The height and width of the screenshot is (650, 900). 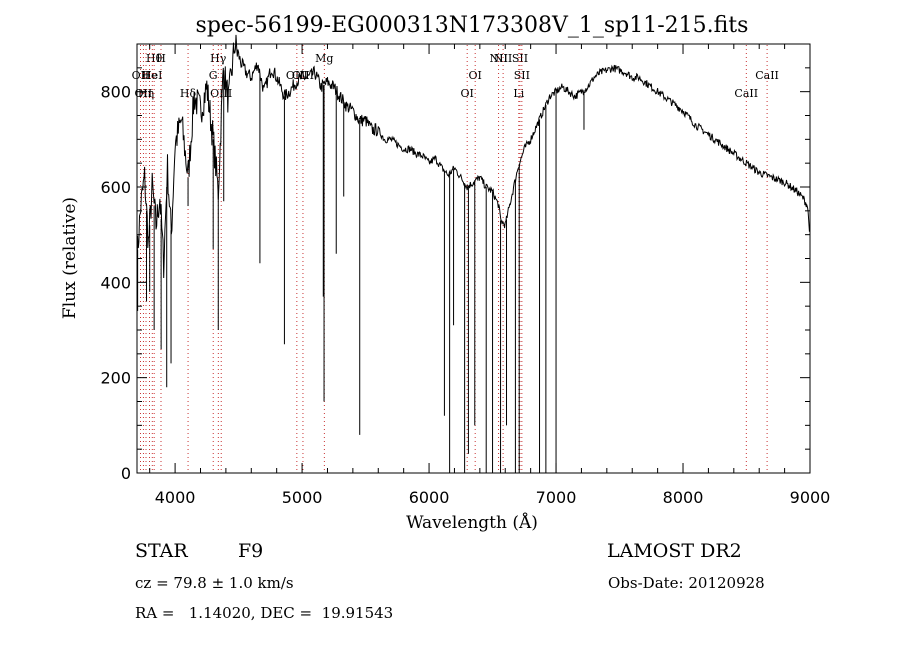 What do you see at coordinates (115, 282) in the screenshot?
I see `y-tick-label: 400` at bounding box center [115, 282].